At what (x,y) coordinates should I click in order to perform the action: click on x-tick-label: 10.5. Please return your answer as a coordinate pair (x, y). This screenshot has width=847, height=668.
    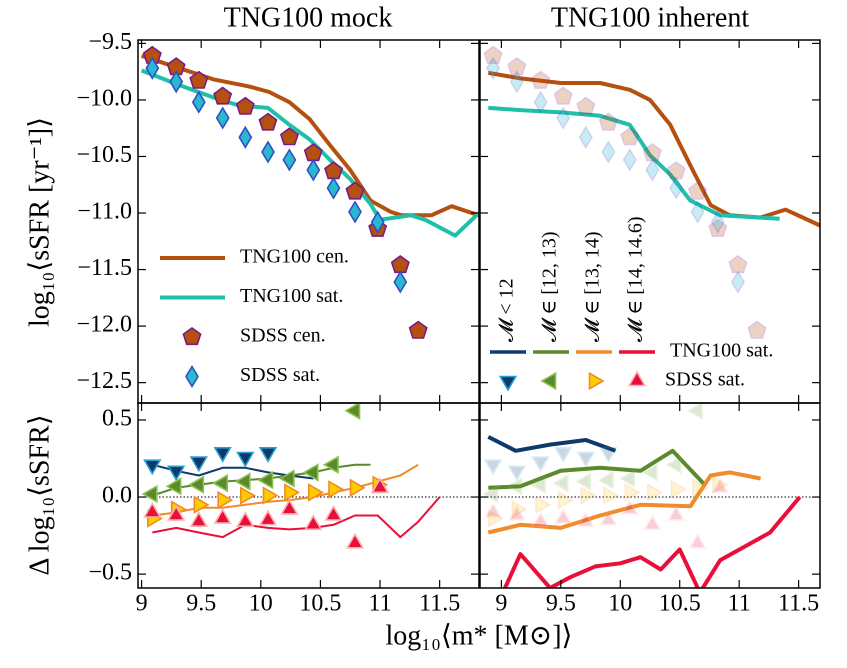
    Looking at the image, I should click on (680, 604).